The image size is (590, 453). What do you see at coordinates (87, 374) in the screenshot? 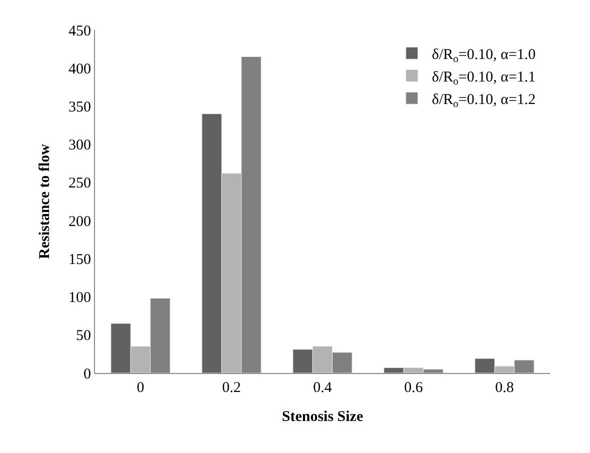
I see `y-tick-label: 0` at bounding box center [87, 374].